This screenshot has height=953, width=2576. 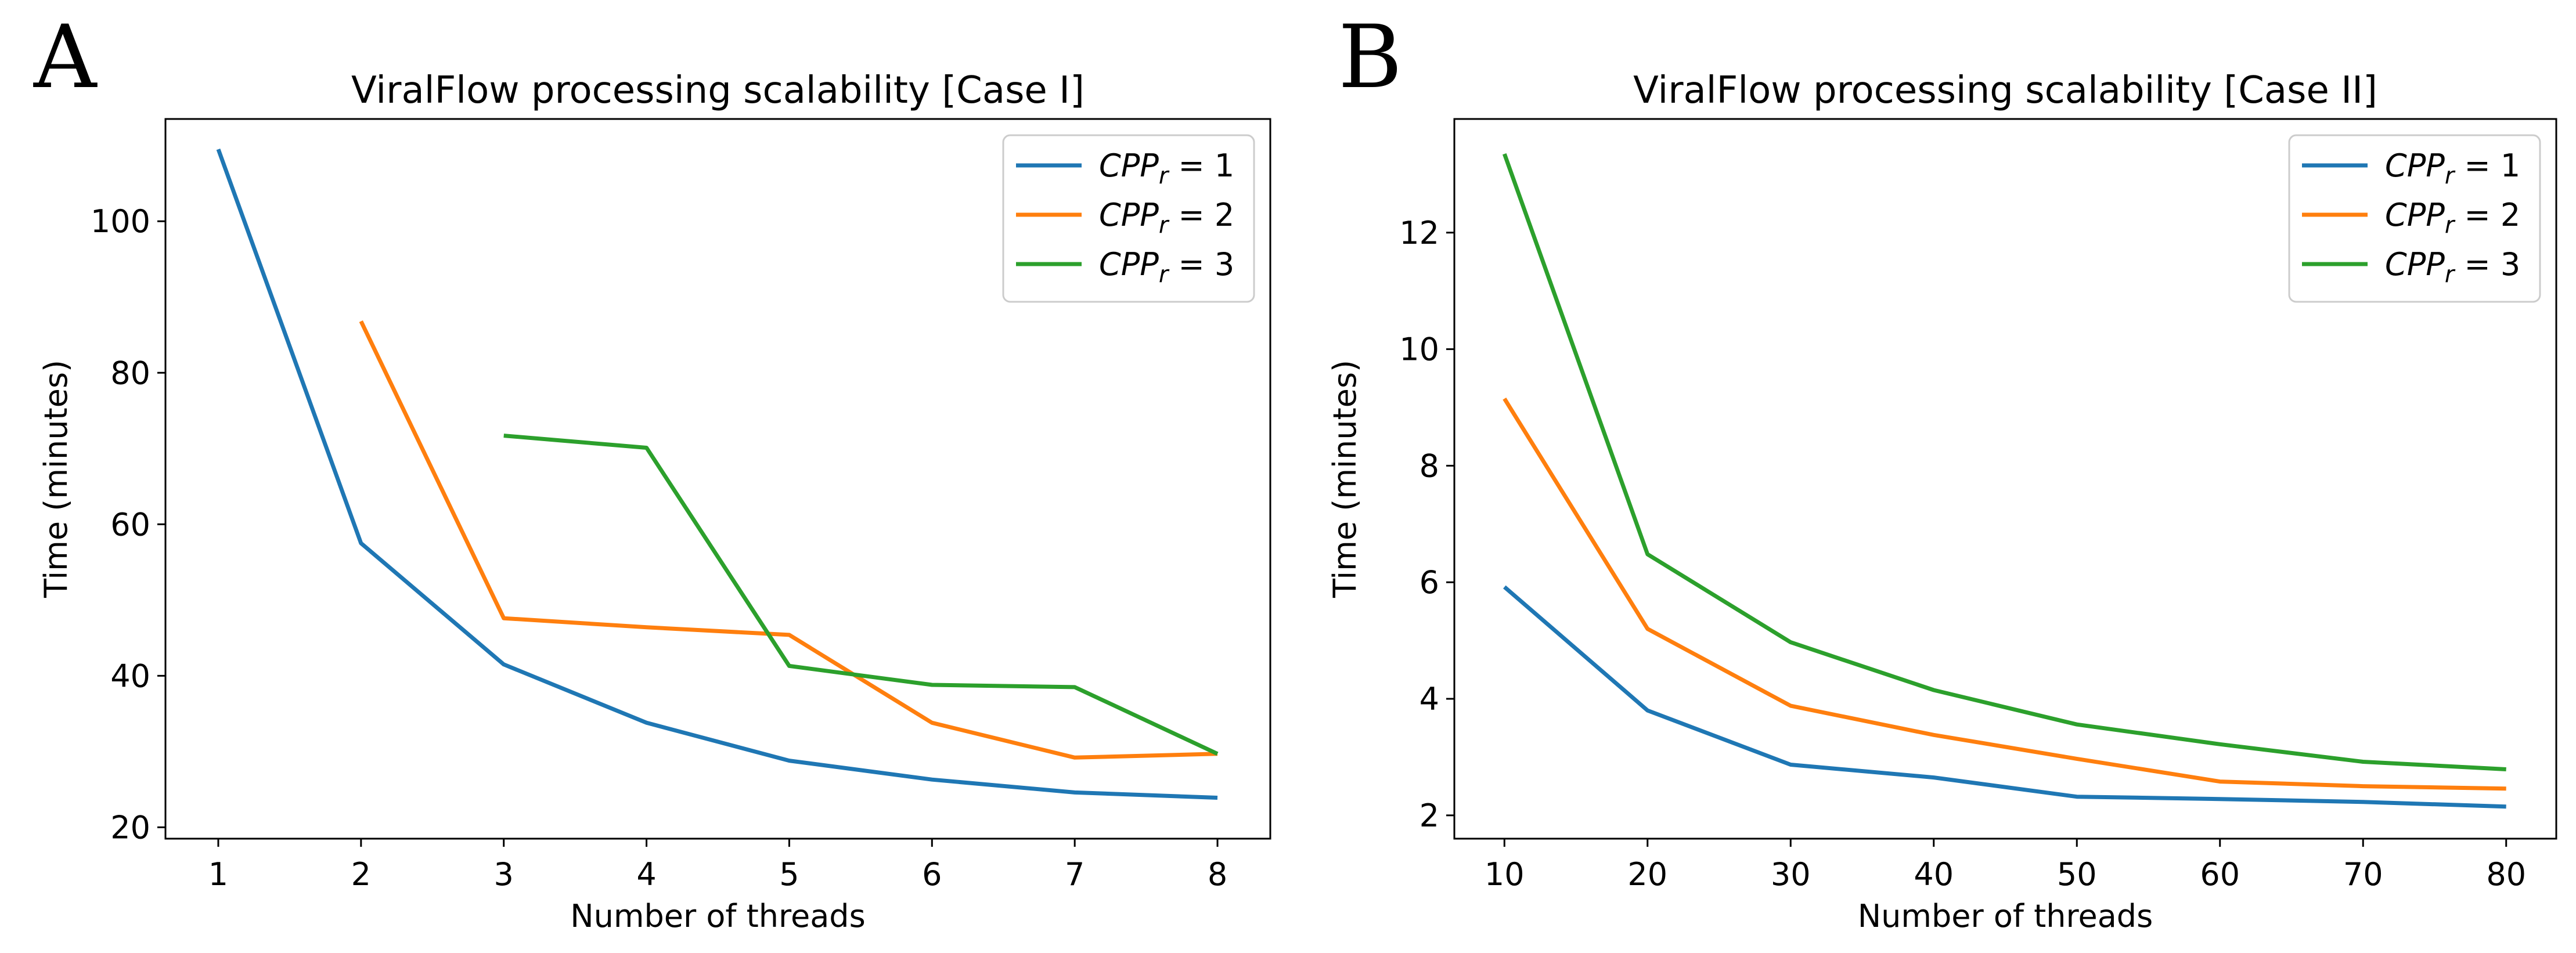 I want to click on x-tick-label: 30, so click(x=1791, y=874).